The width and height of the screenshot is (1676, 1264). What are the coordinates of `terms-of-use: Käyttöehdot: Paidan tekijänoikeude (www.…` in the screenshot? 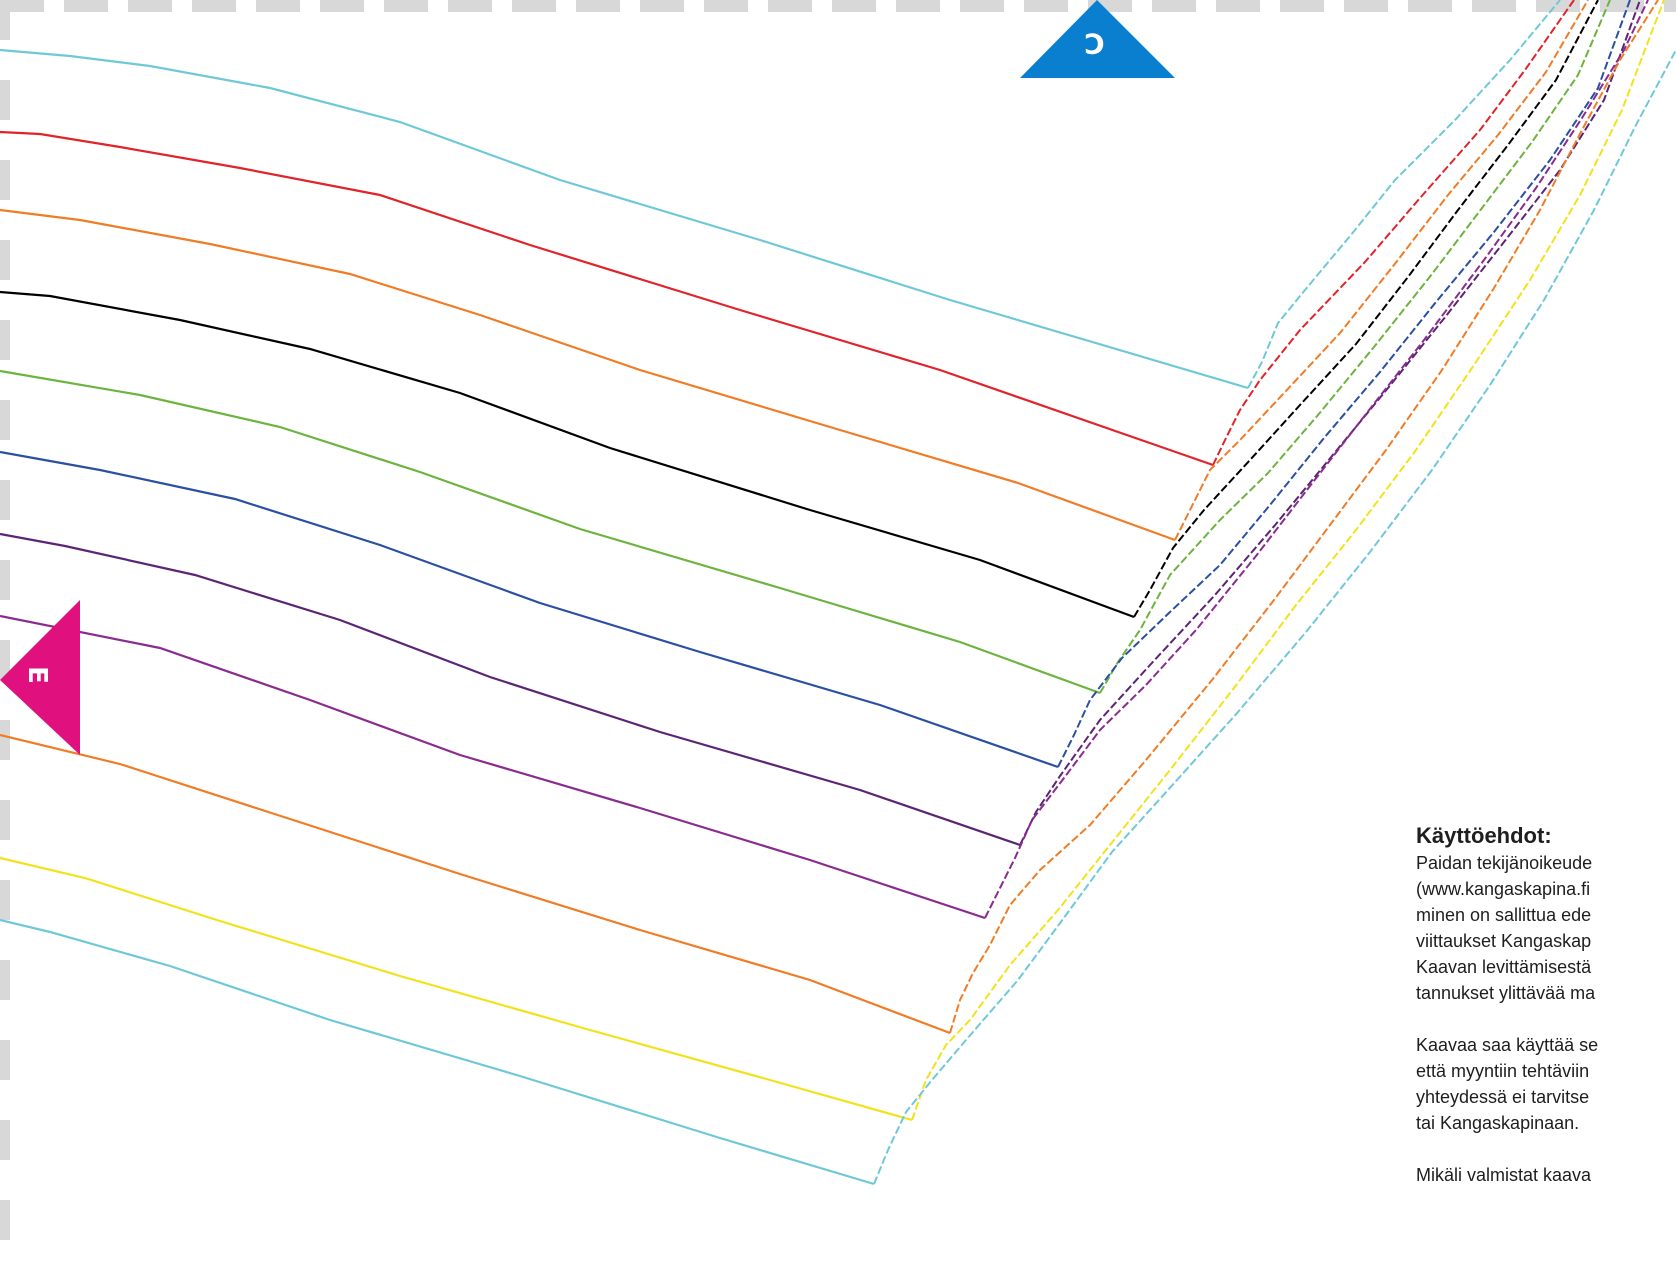 It's located at (1546, 1018).